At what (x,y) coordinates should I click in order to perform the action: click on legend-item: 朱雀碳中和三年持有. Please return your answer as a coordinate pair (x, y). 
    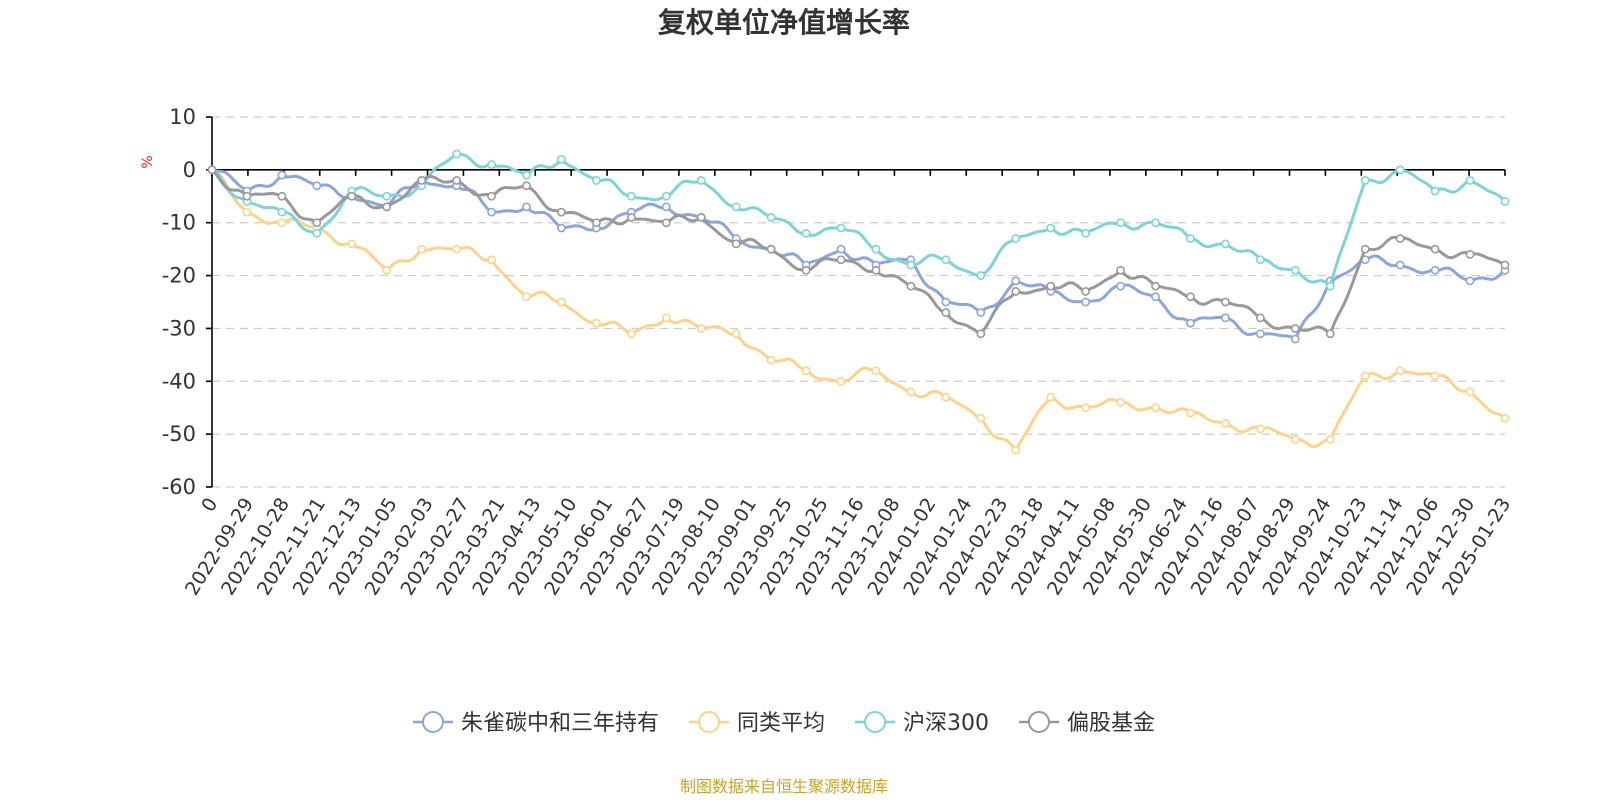
    Looking at the image, I should click on (536, 723).